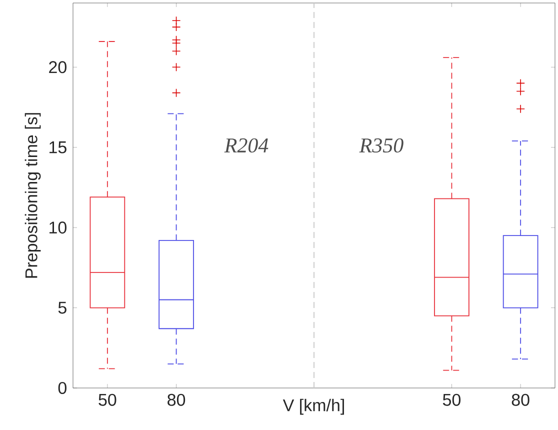 The image size is (558, 430). Describe the element at coordinates (62, 308) in the screenshot. I see `y-tick-label: 5` at that location.